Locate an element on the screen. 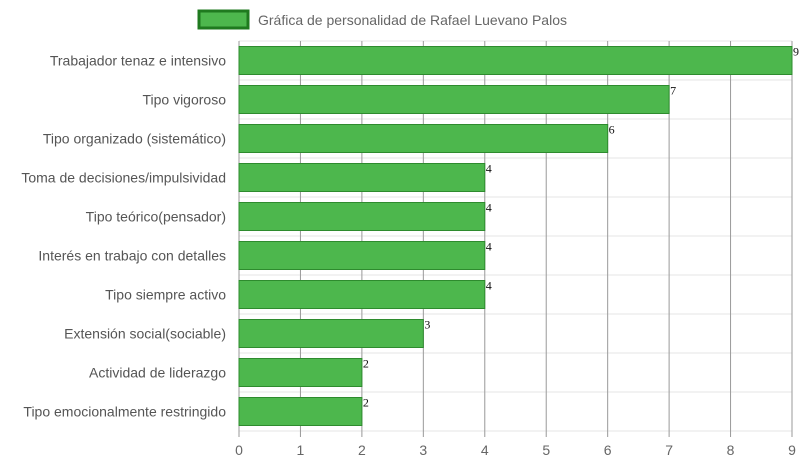  x-tick-label: 8 is located at coordinates (731, 450).